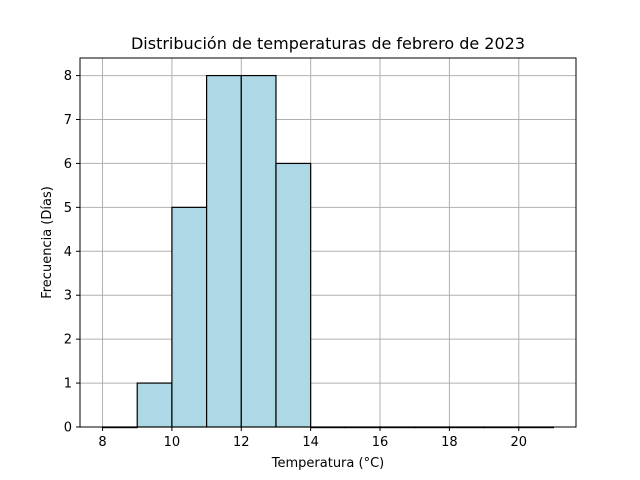 The image size is (640, 480). I want to click on x-tick-label: 8, so click(102, 442).